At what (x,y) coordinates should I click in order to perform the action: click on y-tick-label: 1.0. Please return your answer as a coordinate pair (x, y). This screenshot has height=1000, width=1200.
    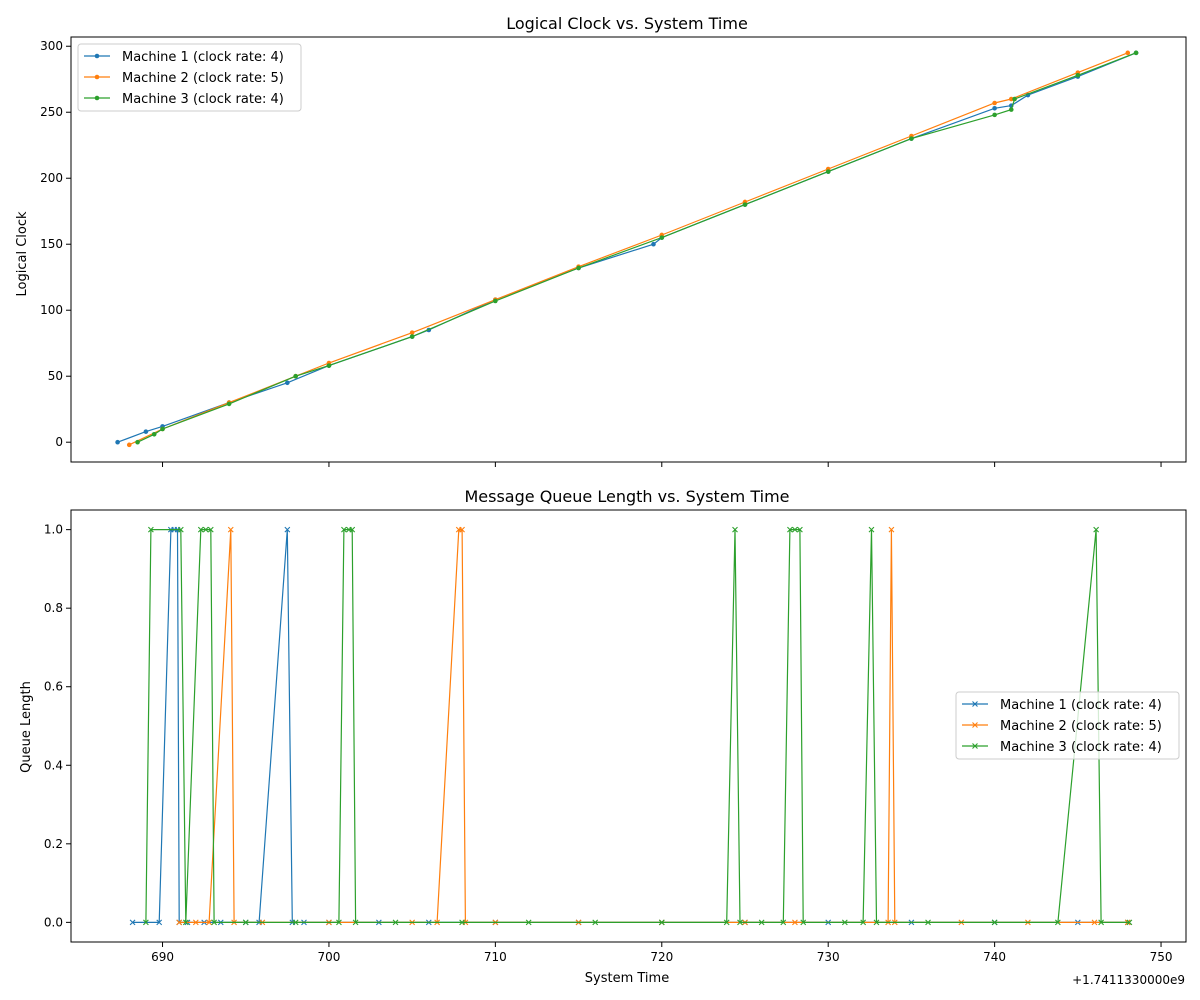
    Looking at the image, I should click on (53, 530).